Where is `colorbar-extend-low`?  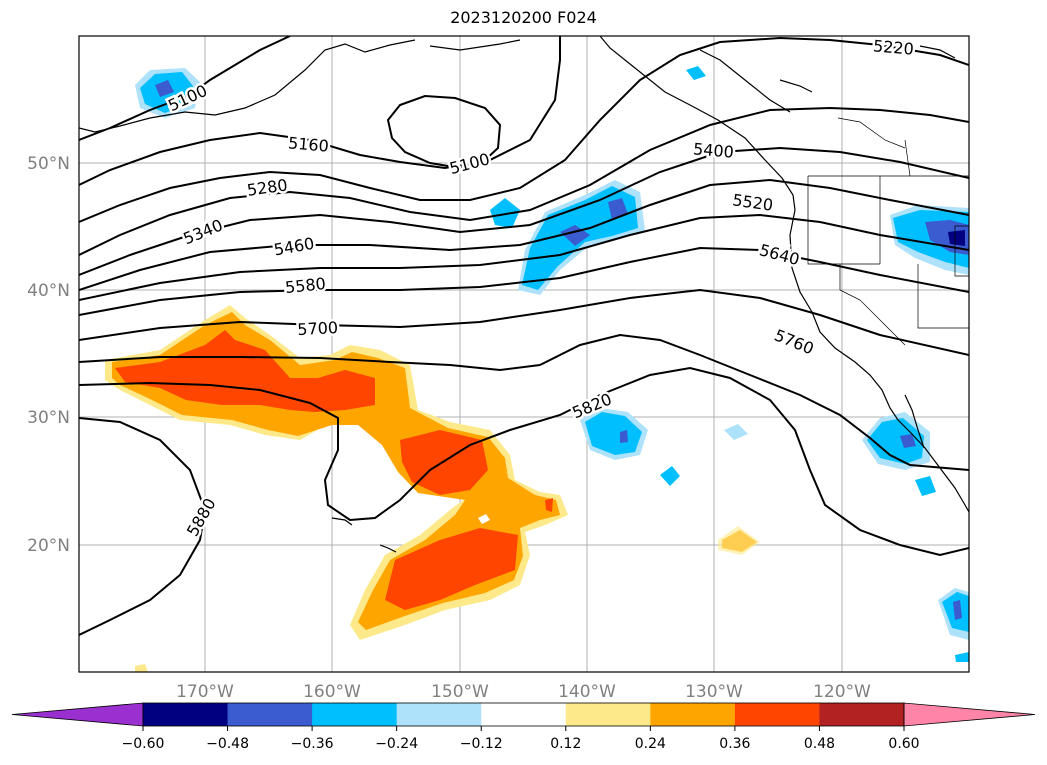 colorbar-extend-low is located at coordinates (77, 714).